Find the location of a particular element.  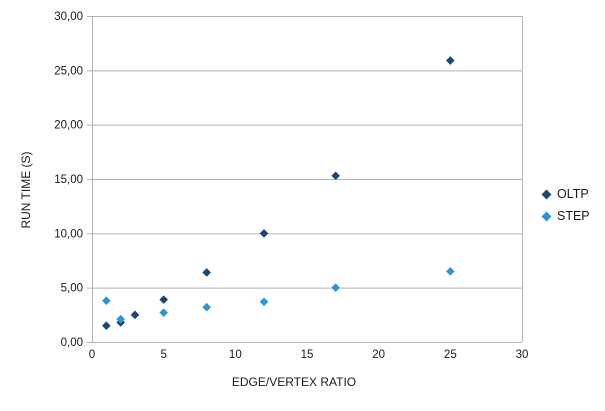

y-tick-label: 10,00 is located at coordinates (68, 234).